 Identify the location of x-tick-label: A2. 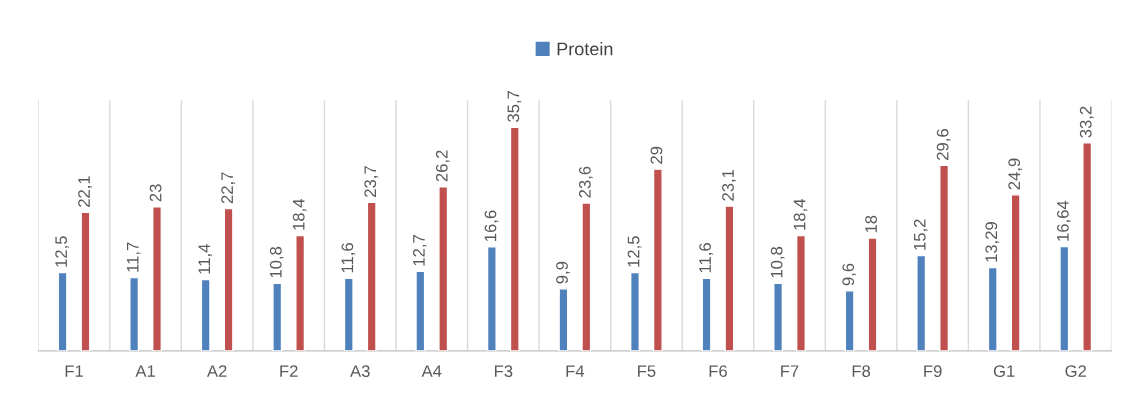
(216, 371).